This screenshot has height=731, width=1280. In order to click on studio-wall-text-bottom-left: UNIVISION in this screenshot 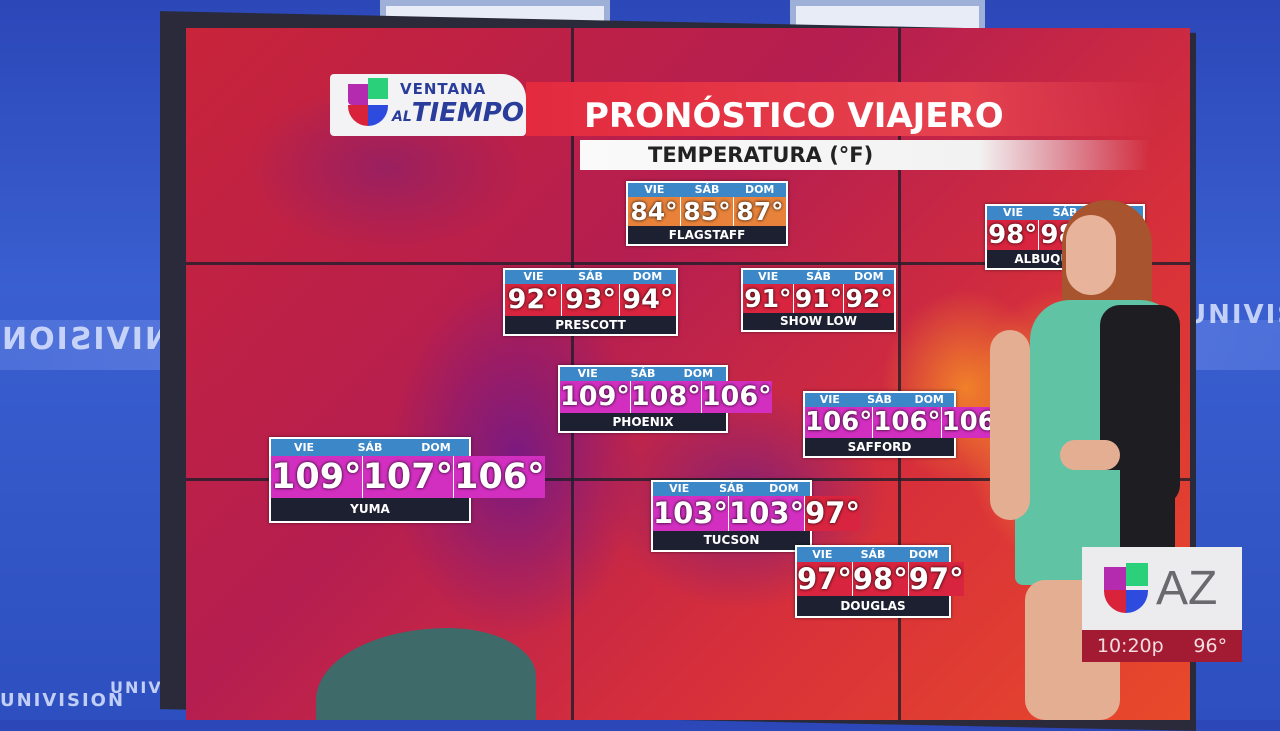, I will do `click(63, 700)`.